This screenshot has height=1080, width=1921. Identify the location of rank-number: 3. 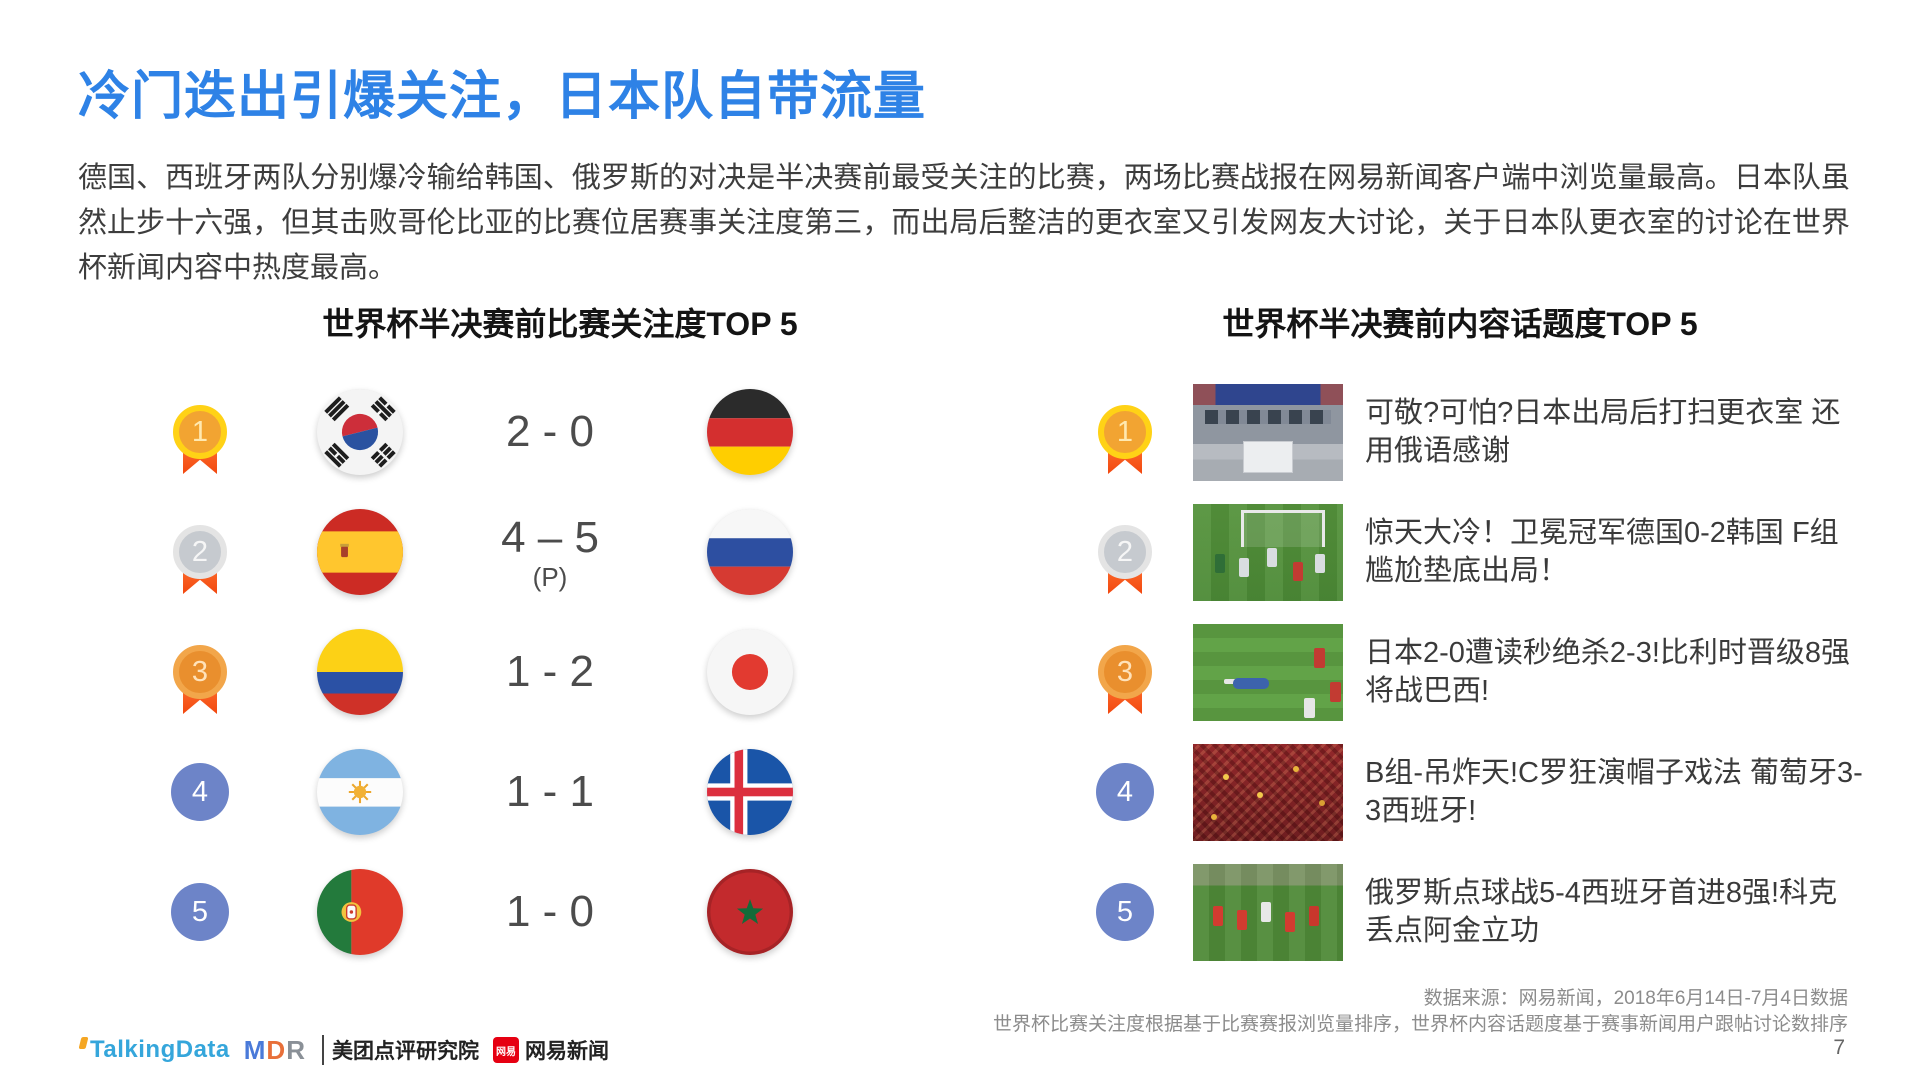
(200, 671).